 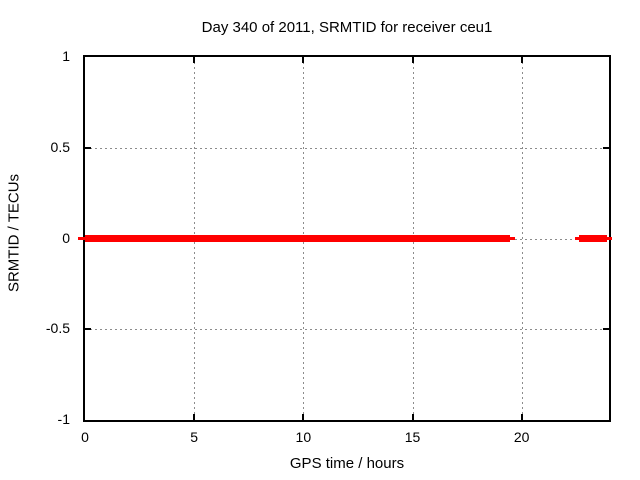 I want to click on x-tick-label: 15, so click(x=412, y=437).